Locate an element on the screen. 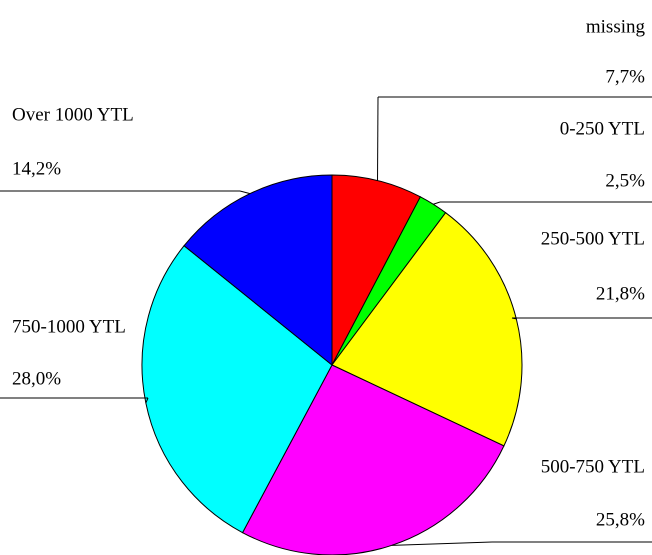 This screenshot has width=652, height=555. value-label: 21,8% is located at coordinates (620, 293).